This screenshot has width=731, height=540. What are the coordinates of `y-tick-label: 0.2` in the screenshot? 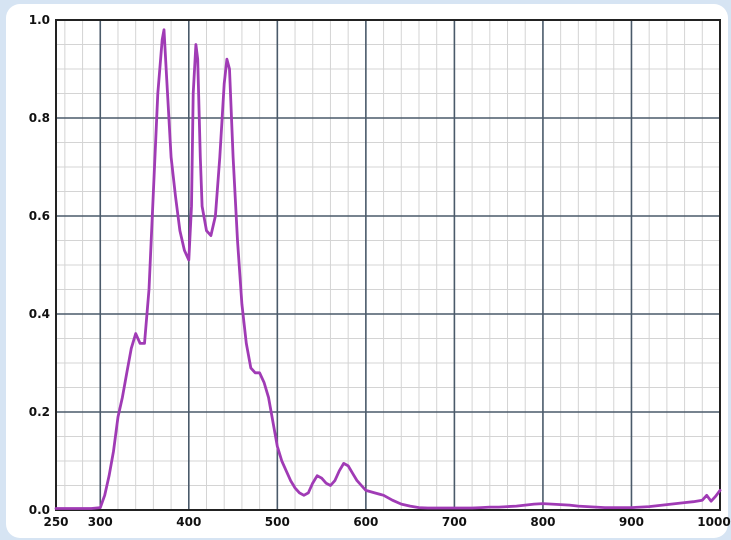 It's located at (39, 412).